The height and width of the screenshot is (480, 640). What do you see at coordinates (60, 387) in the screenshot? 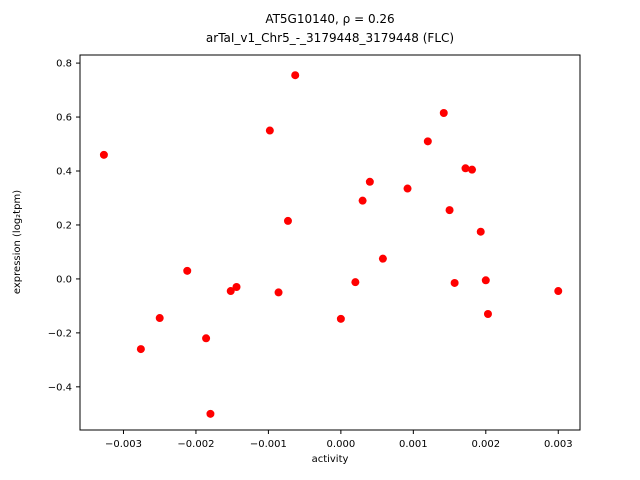
I see `y-tick-label: −0.4` at bounding box center [60, 387].